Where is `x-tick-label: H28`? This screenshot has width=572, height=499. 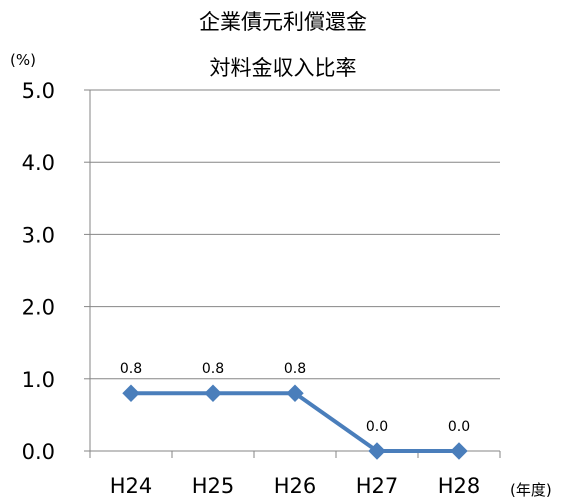 x-tick-label: H28 is located at coordinates (459, 486).